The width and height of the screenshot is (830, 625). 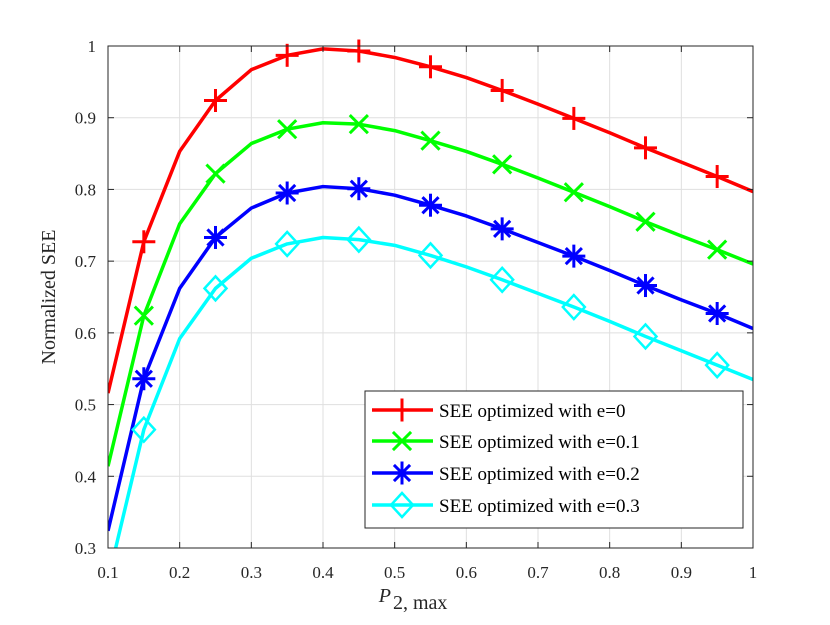 I want to click on x-tick-label: 0.3, so click(x=251, y=572).